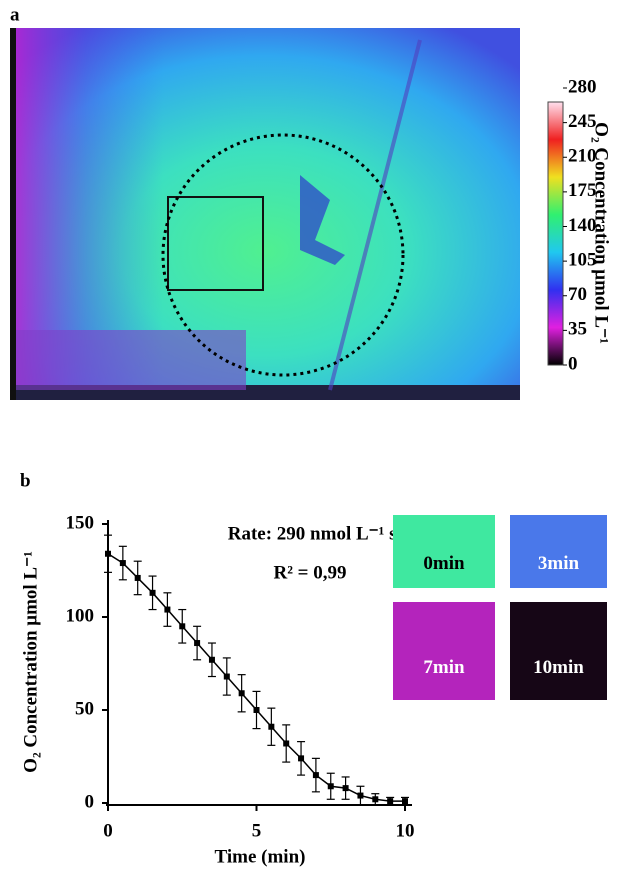 The height and width of the screenshot is (871, 641). I want to click on x-tick-label: 5, so click(257, 830).